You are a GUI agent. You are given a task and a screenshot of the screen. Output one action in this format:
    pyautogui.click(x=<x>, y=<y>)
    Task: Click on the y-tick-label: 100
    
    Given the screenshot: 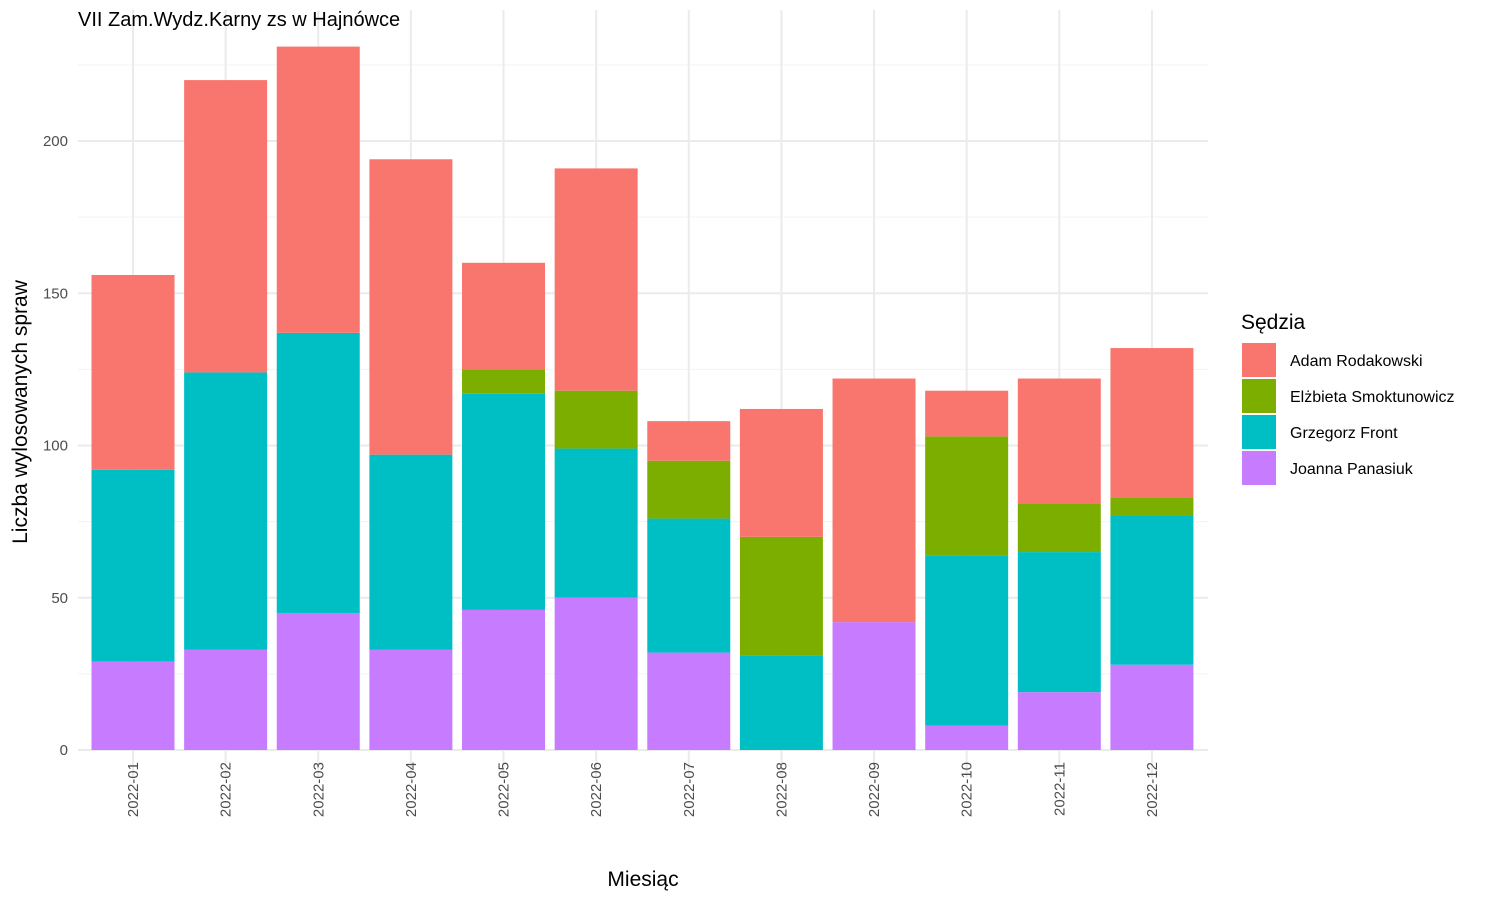 What is the action you would take?
    pyautogui.click(x=55, y=446)
    